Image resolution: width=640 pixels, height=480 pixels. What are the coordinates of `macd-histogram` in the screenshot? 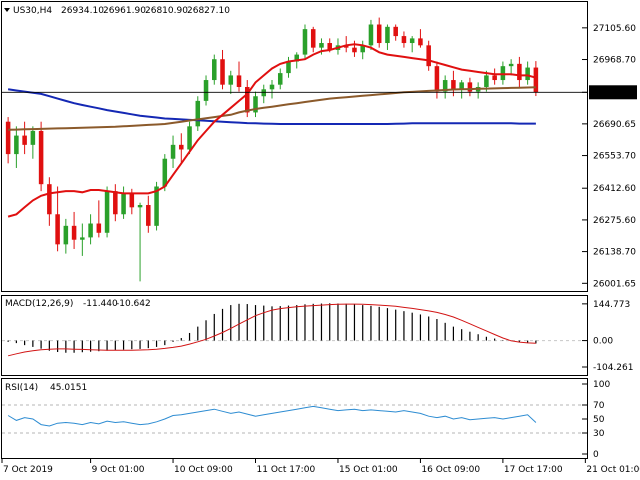 It's located at (295, 330).